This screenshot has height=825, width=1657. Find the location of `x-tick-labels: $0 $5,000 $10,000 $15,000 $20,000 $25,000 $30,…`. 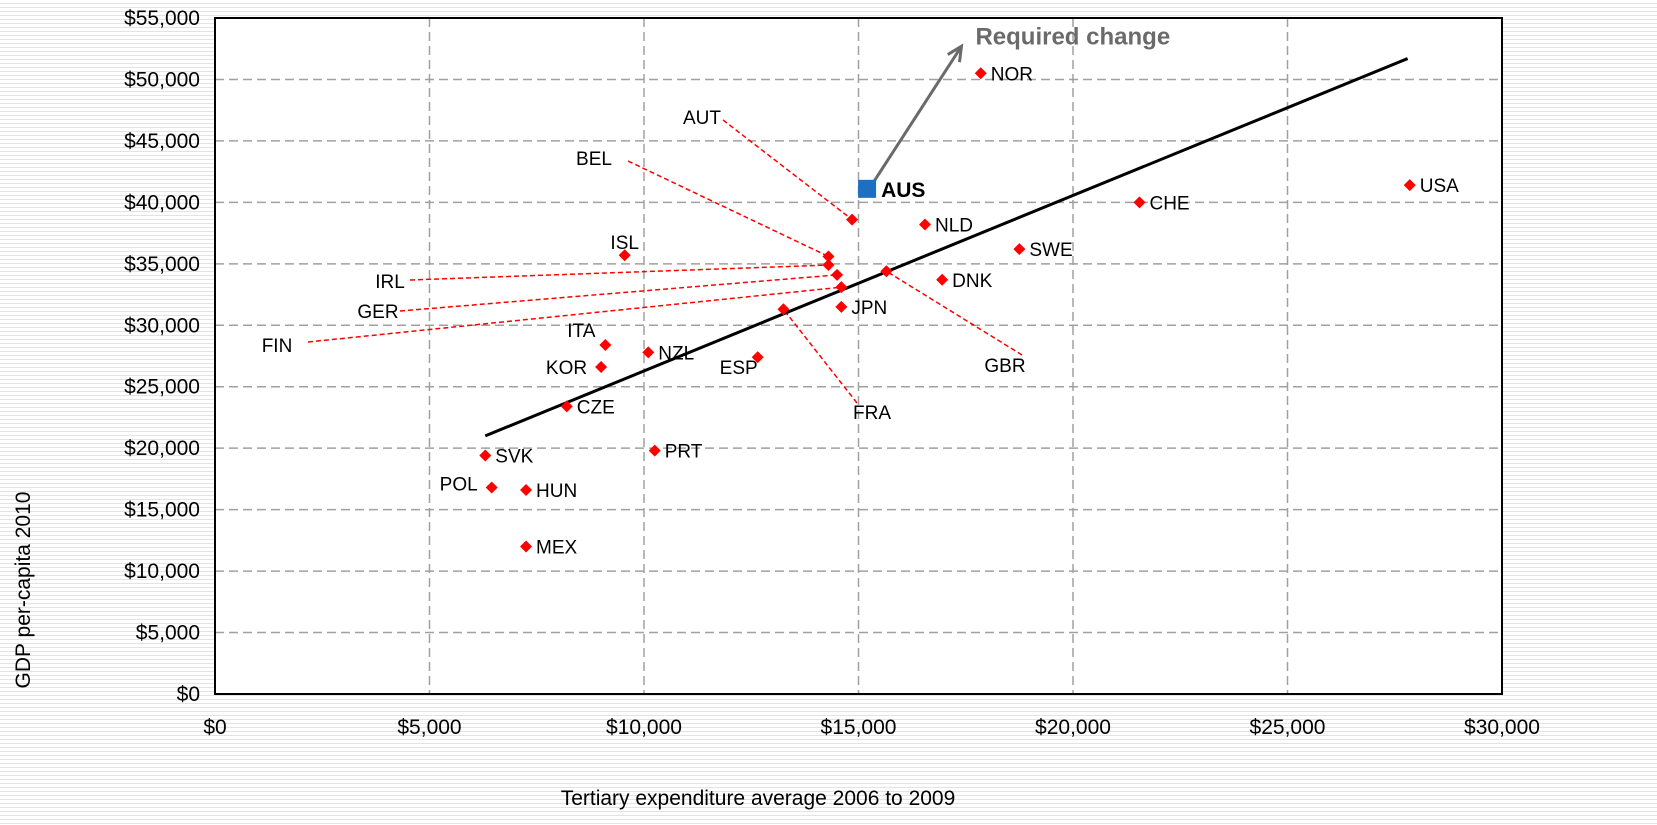

x-tick-labels: $0 $5,000 $10,000 $15,000 $20,000 $25,000 $30,… is located at coordinates (871, 727).